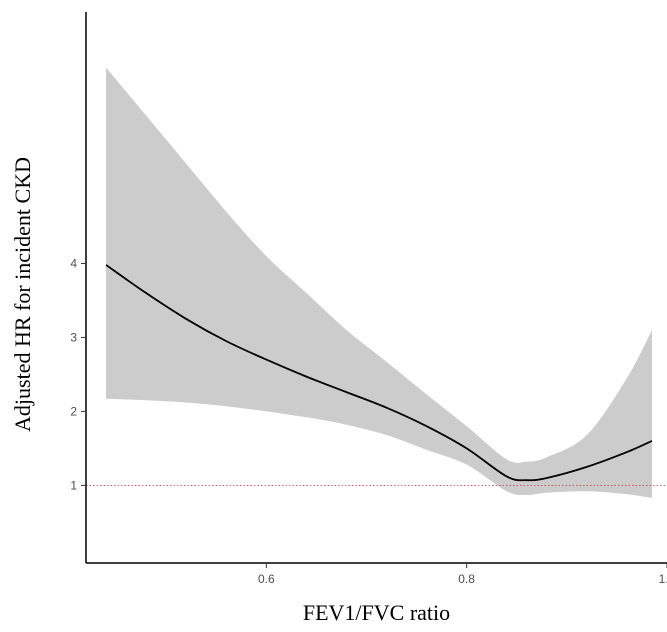 This screenshot has height=632, width=667. I want to click on x-axis-ticks: 0.6 0.8 1.0, so click(462, 574).